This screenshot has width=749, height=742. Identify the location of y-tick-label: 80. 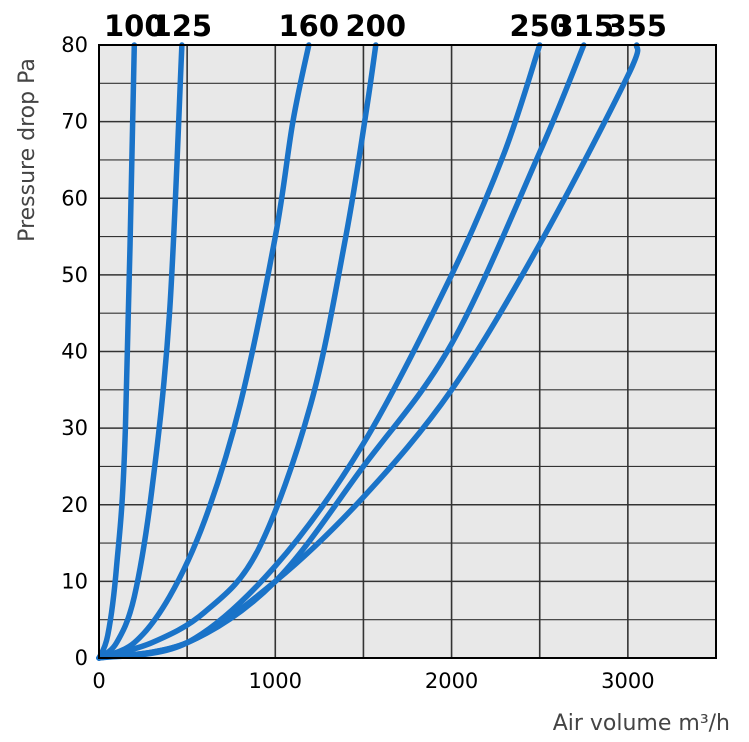
(74, 45).